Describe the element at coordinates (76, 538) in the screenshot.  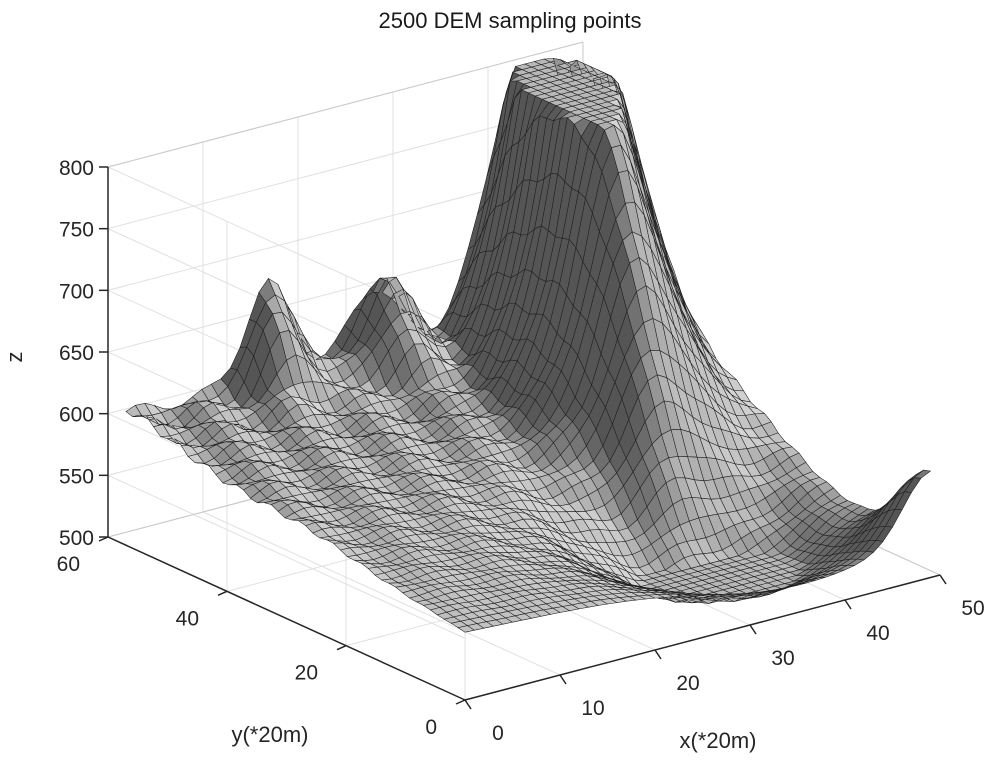
I see `z-tick-label: 500` at that location.